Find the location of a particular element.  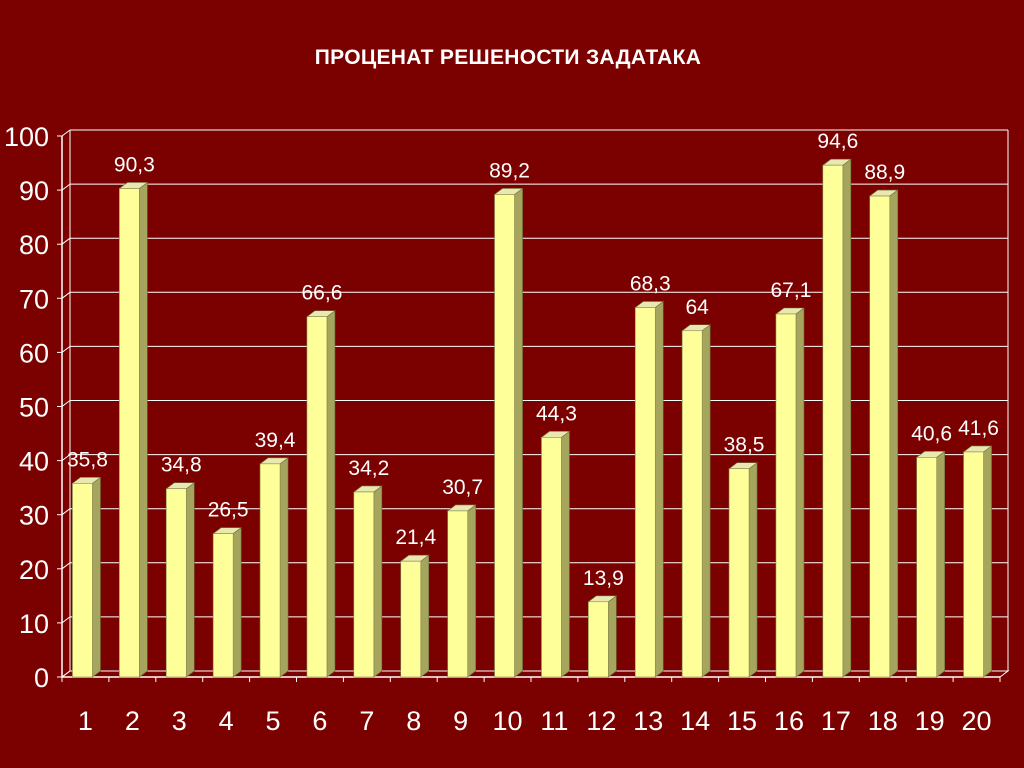

data-label: 21,4 is located at coordinates (415, 537).